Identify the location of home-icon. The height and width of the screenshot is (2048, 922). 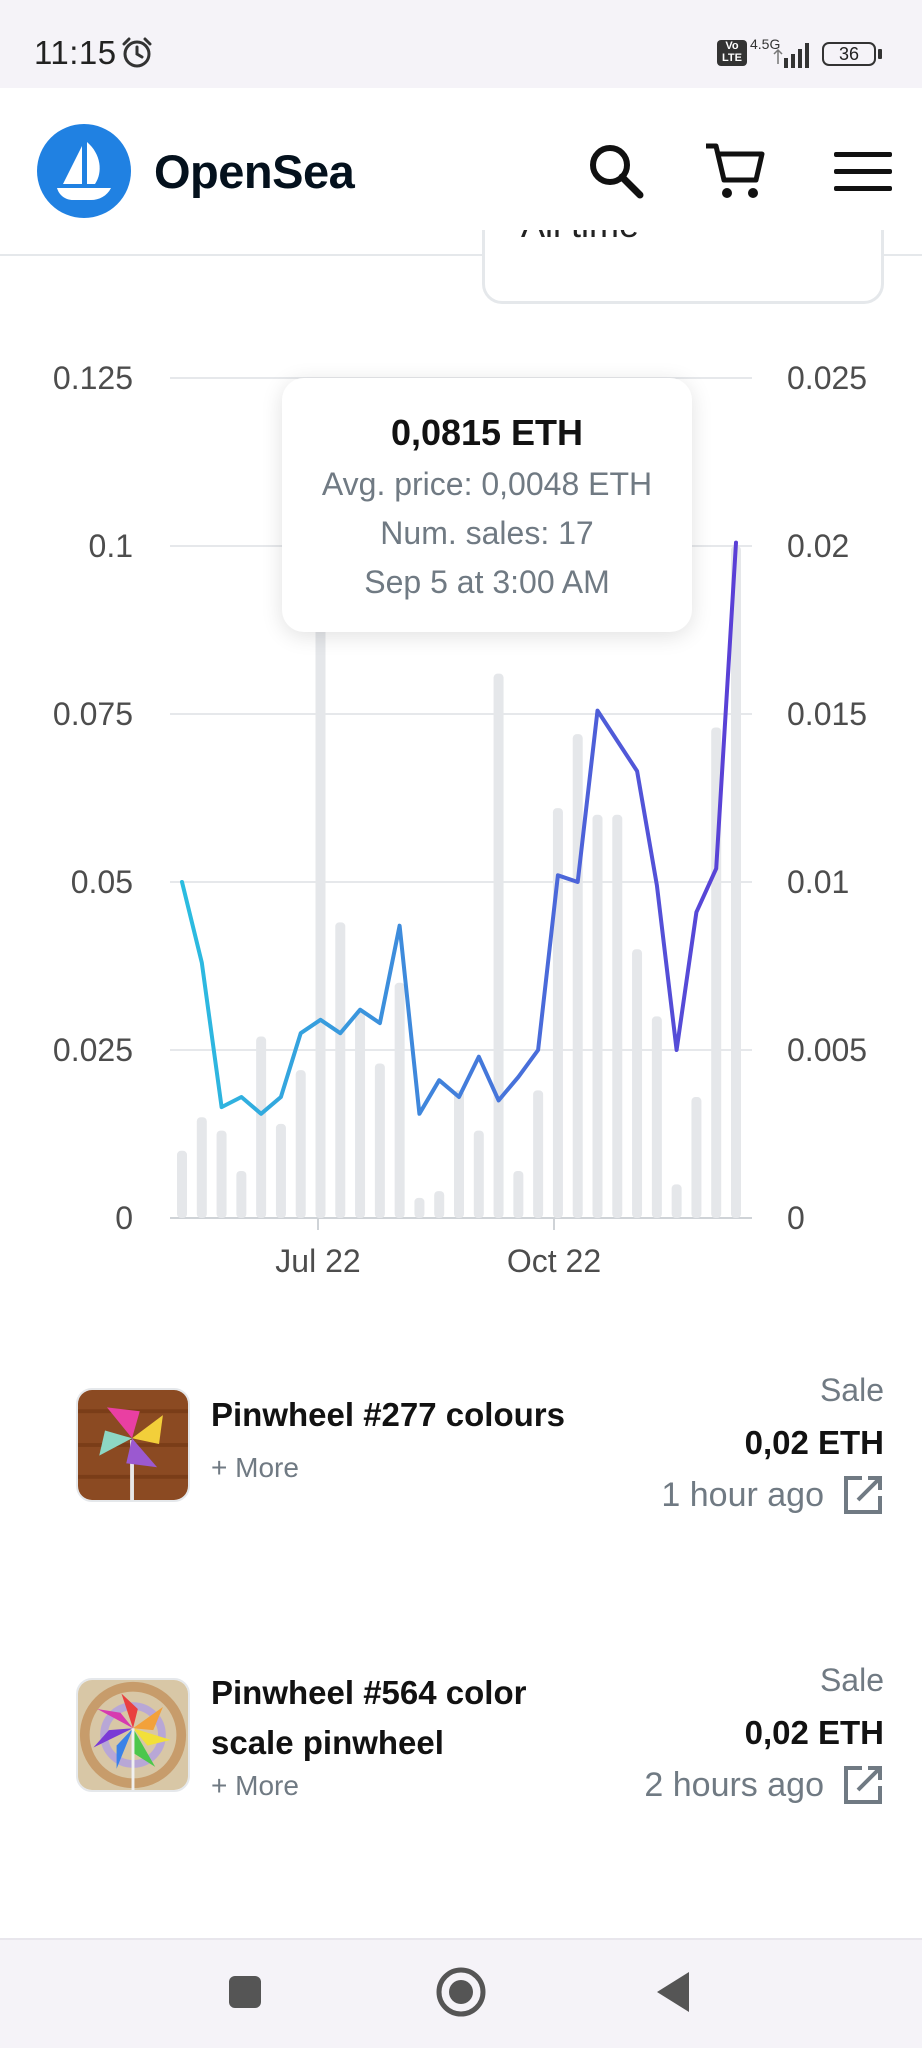
(461, 1992).